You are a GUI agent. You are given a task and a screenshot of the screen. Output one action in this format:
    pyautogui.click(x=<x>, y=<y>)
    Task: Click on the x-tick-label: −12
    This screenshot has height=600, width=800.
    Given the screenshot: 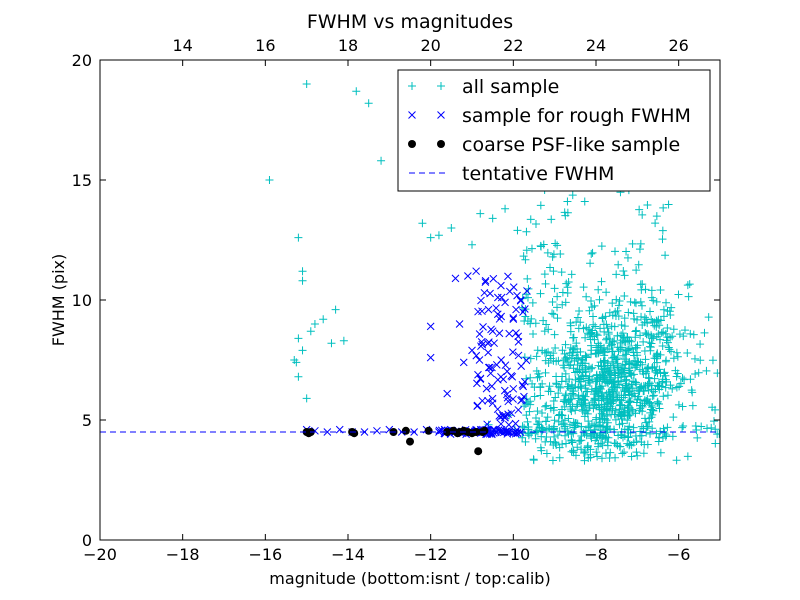 What is the action you would take?
    pyautogui.click(x=431, y=554)
    